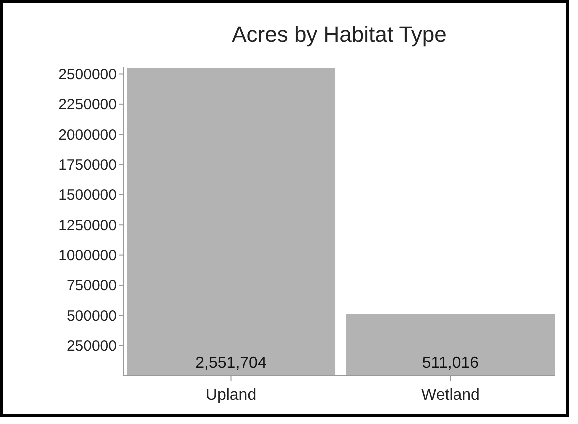 This screenshot has width=578, height=424. Describe the element at coordinates (231, 363) in the screenshot. I see `data-label: 2,551,704` at that location.